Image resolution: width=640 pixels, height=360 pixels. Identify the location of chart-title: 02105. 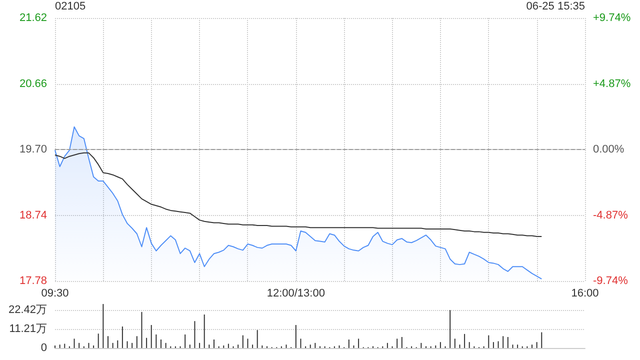
(70, 6).